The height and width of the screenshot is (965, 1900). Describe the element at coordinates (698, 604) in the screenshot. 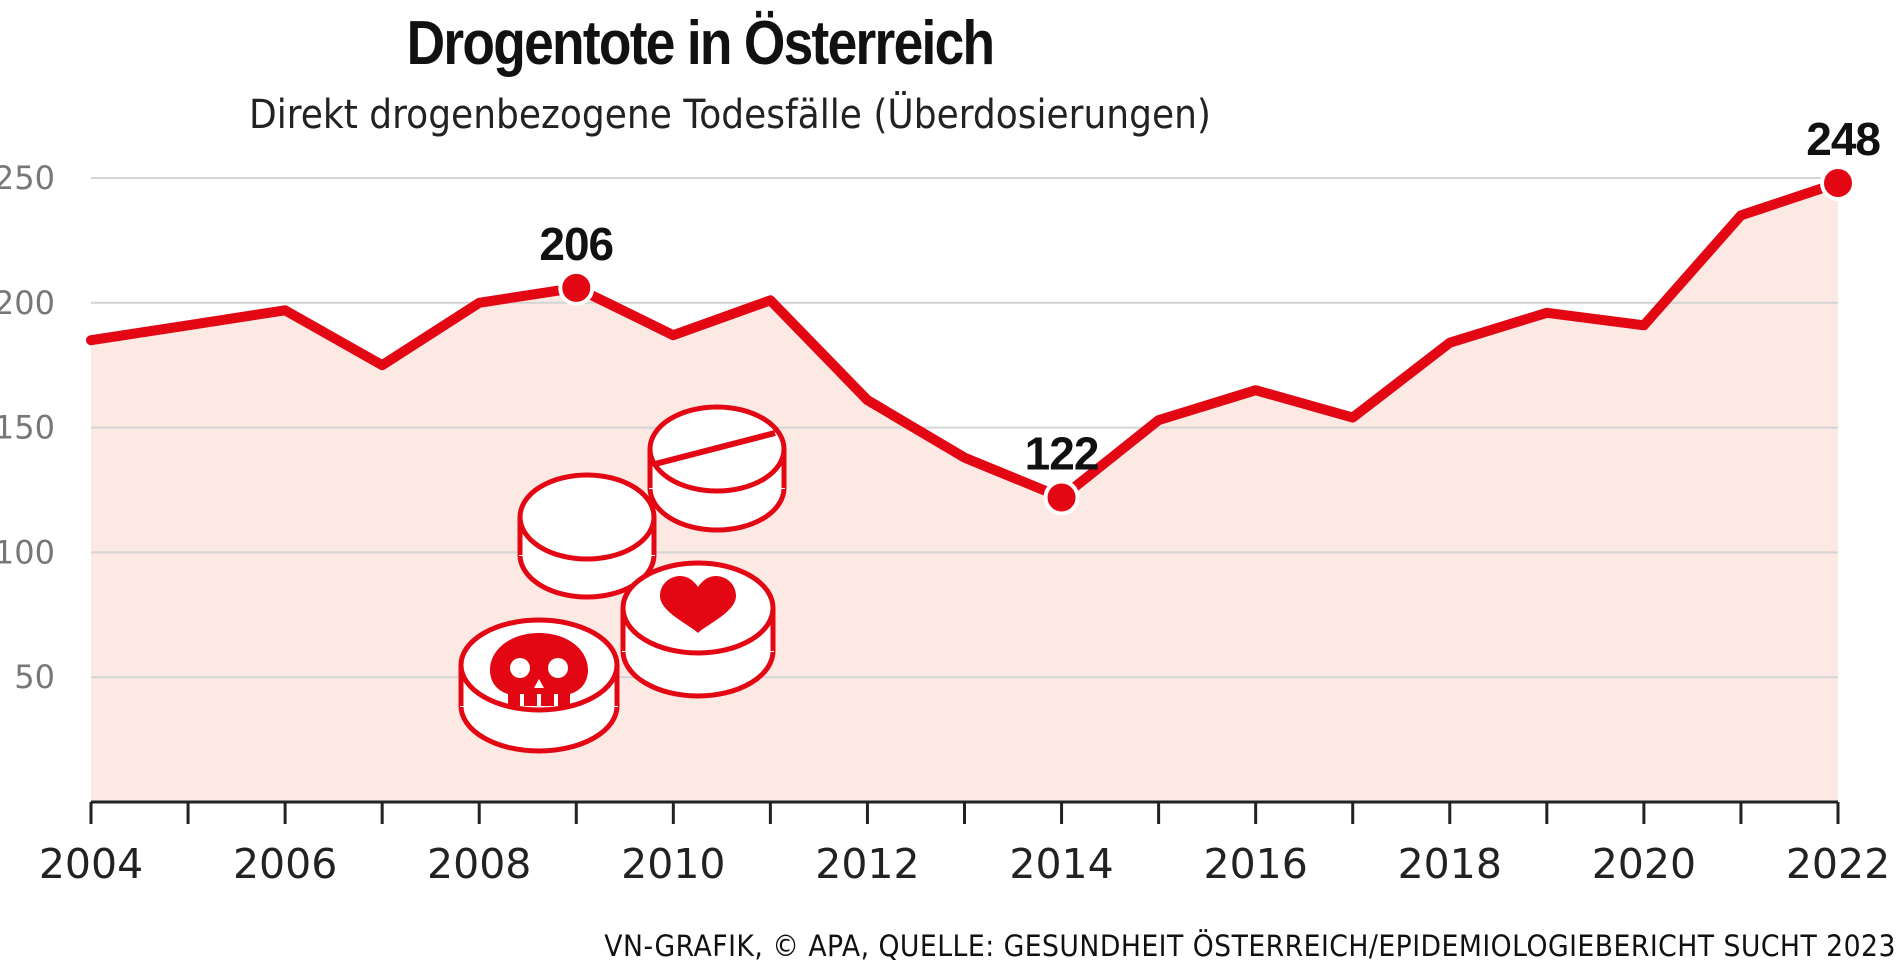

I see `heart-icon` at that location.